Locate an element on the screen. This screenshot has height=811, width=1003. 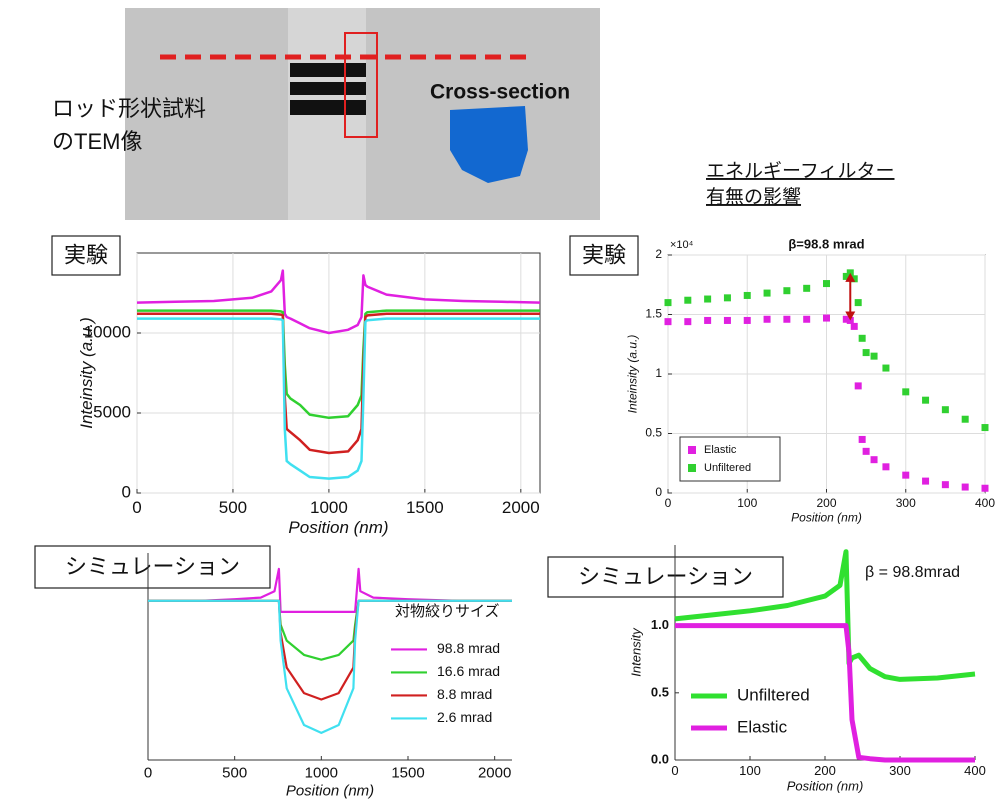
legend-marker is located at coordinates (692, 450).